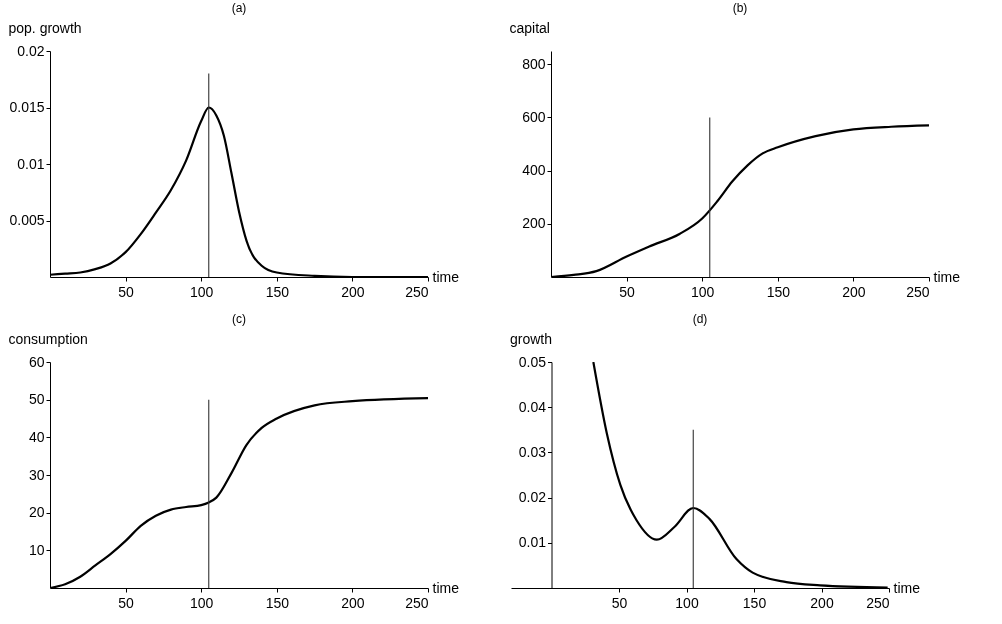 Image resolution: width=1002 pixels, height=624 pixels. Describe the element at coordinates (36, 474) in the screenshot. I see `y-tick-label: 30` at that location.